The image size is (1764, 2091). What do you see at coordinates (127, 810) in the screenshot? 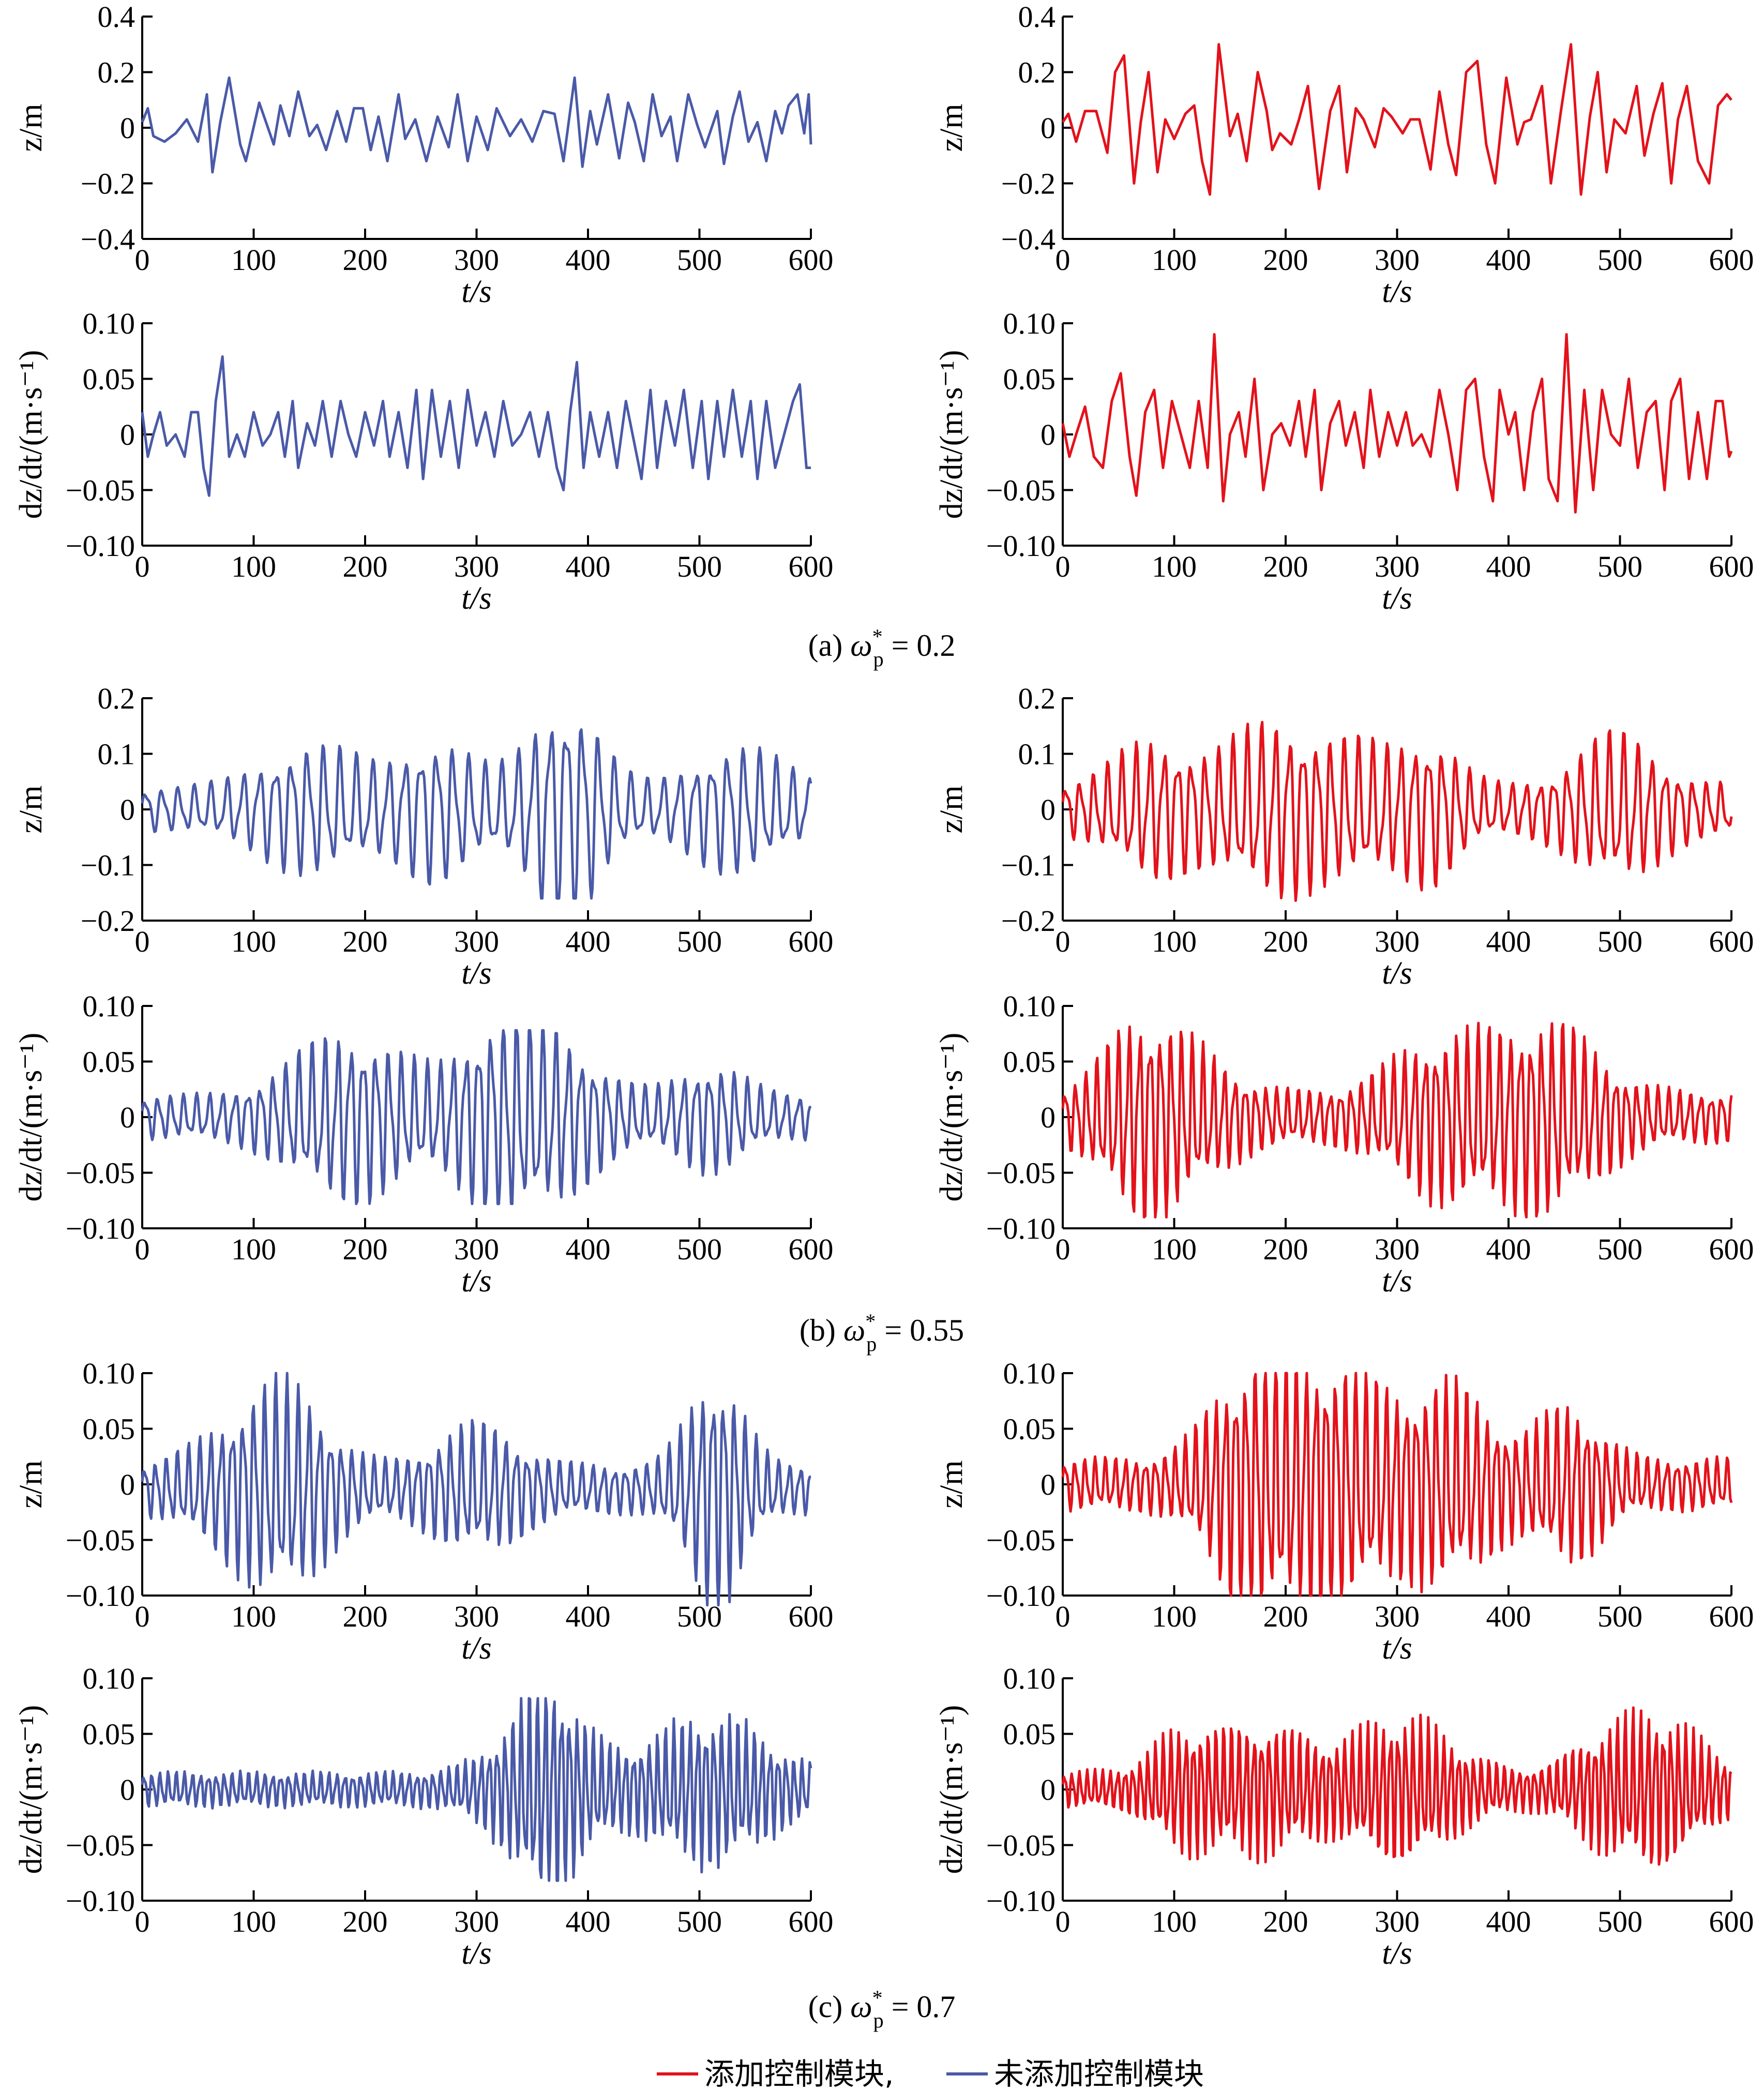
I see `panel-r2-c0-y-tick-label: 0` at bounding box center [127, 810].